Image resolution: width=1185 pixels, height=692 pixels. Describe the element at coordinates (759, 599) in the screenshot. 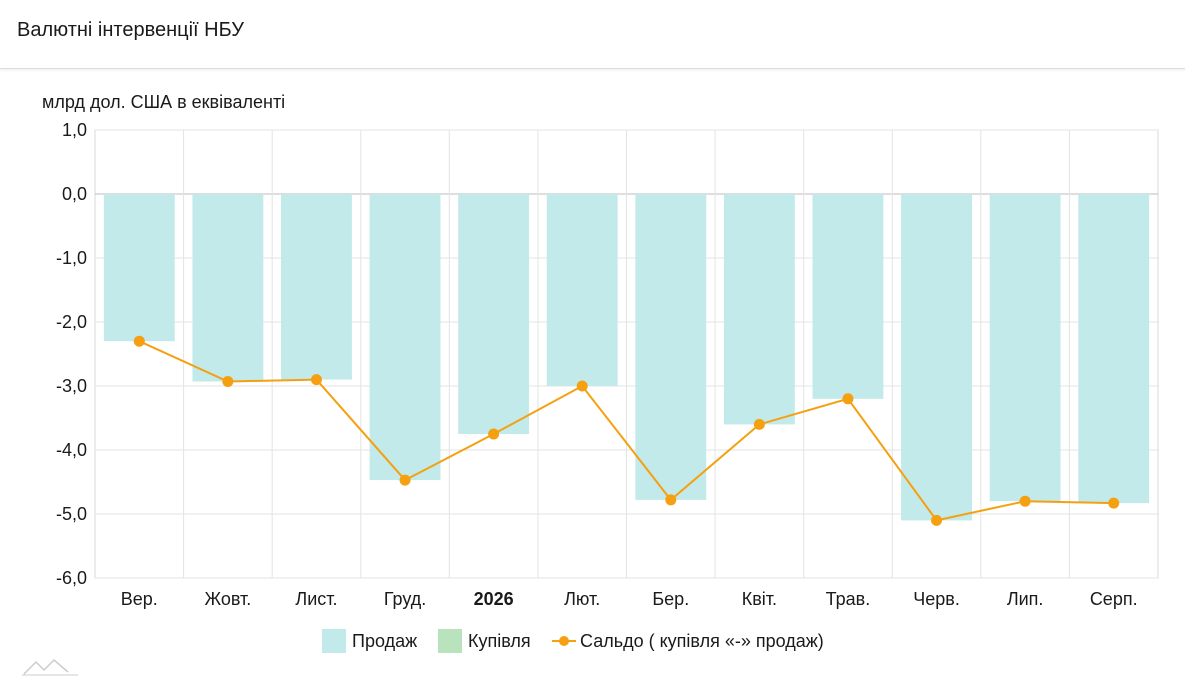

I see `x-tick-label: Квіт.` at that location.